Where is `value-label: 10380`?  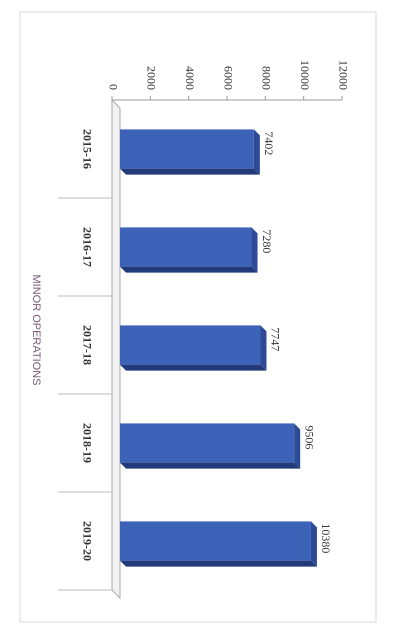
value-label: 10380 is located at coordinates (326, 538).